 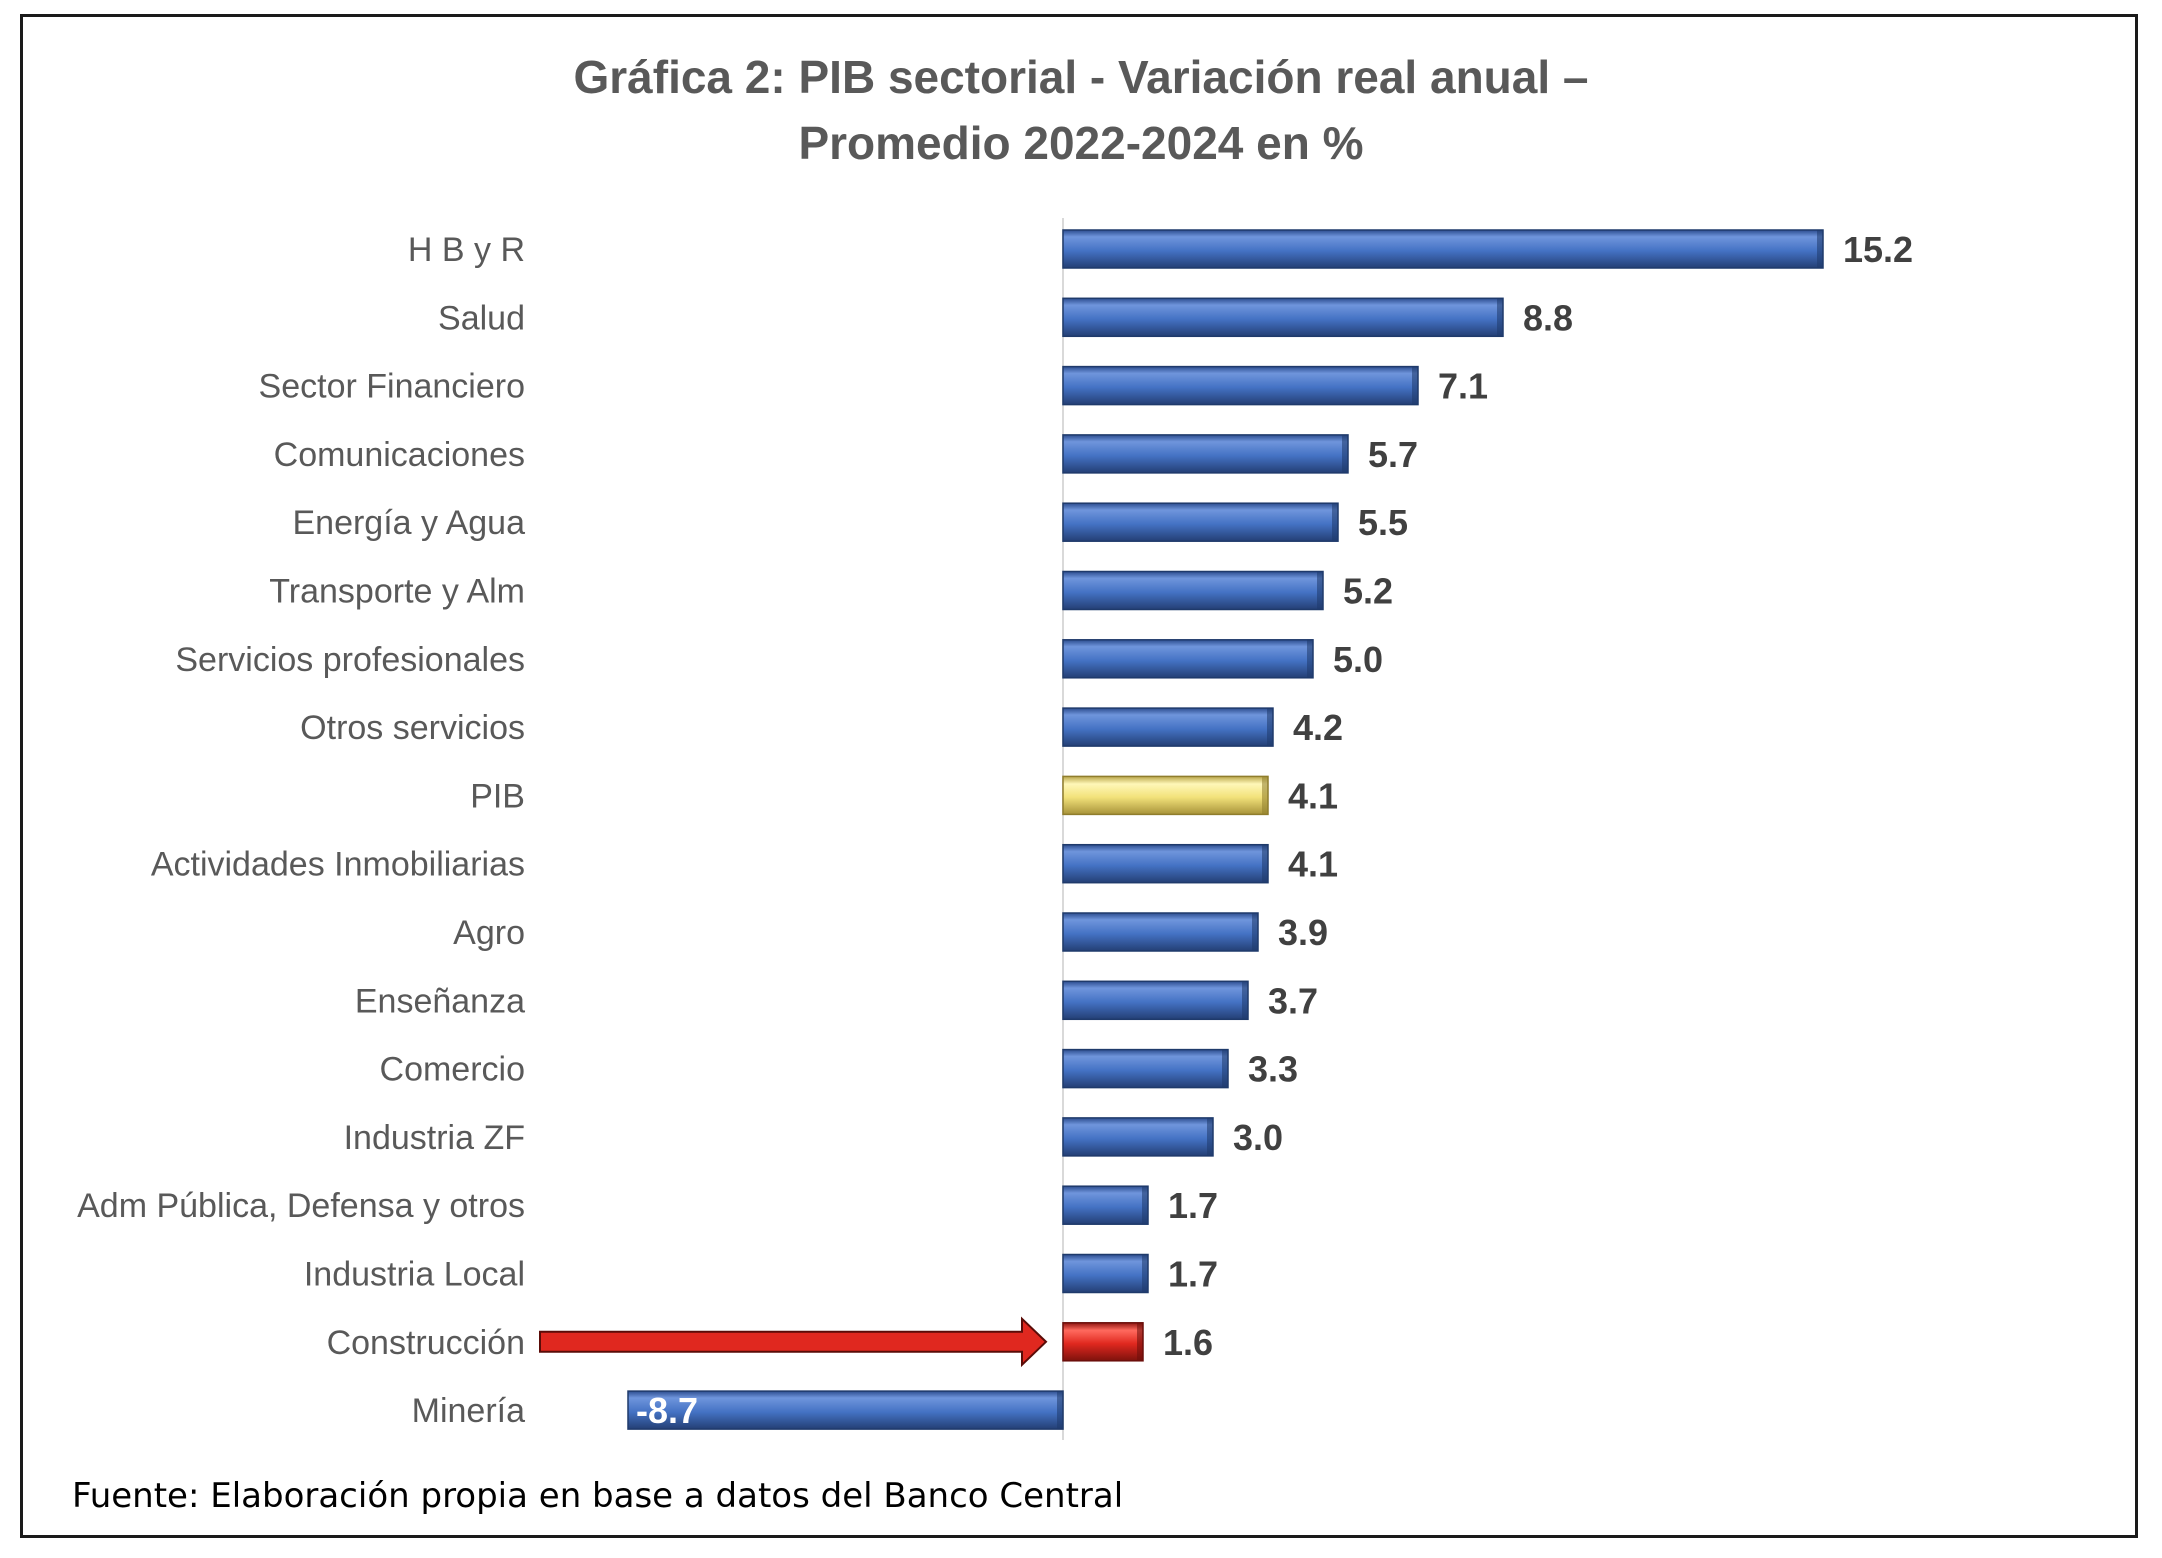 What do you see at coordinates (408, 523) in the screenshot?
I see `category-label: Energía y Agua` at bounding box center [408, 523].